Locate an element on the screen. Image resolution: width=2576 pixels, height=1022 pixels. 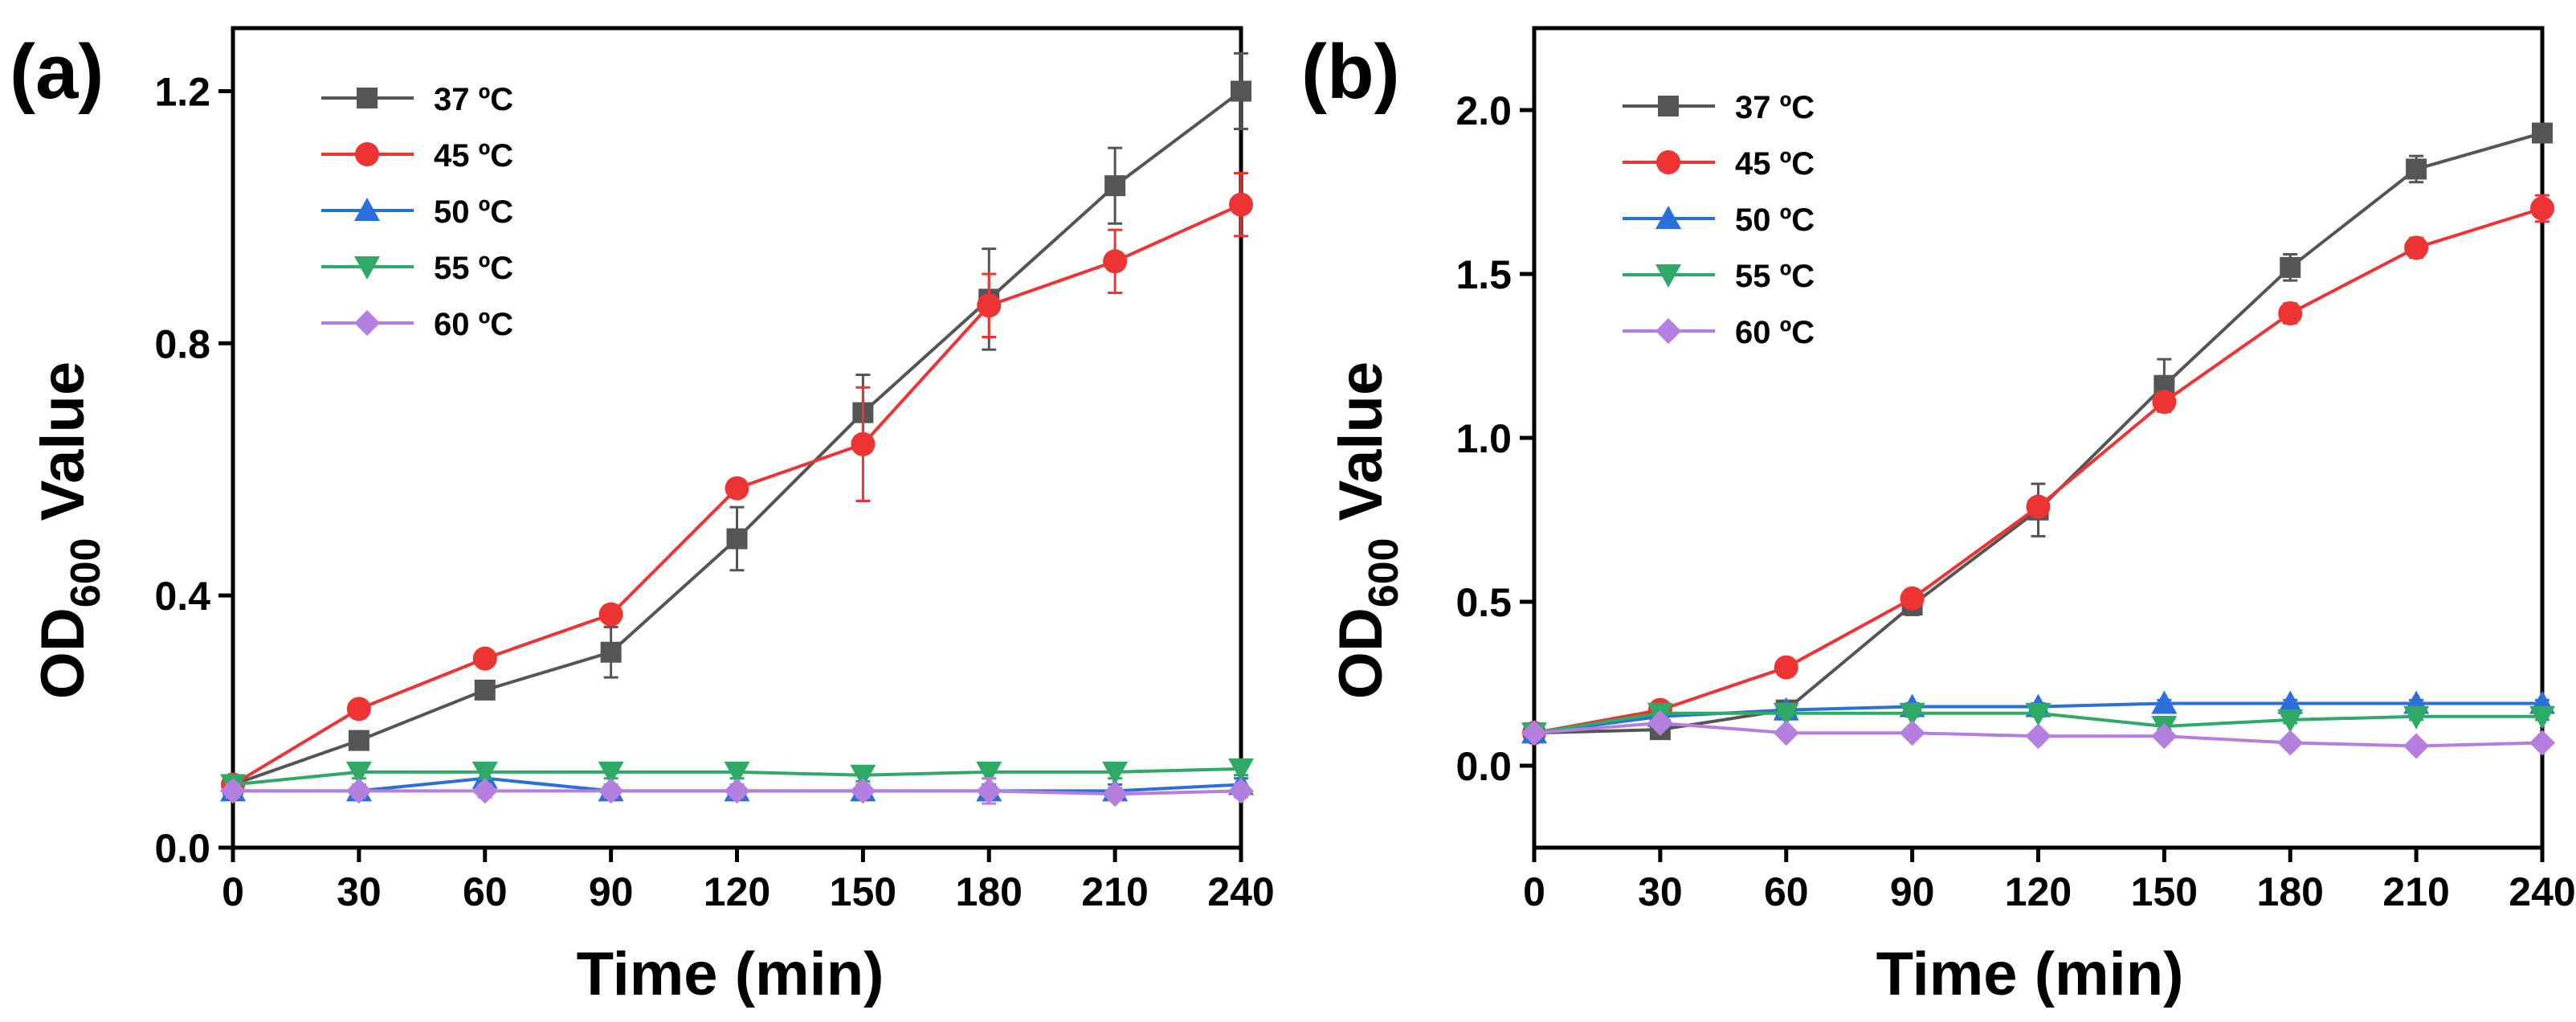
panel-a-legend-label: 50 ºC is located at coordinates (473, 212).